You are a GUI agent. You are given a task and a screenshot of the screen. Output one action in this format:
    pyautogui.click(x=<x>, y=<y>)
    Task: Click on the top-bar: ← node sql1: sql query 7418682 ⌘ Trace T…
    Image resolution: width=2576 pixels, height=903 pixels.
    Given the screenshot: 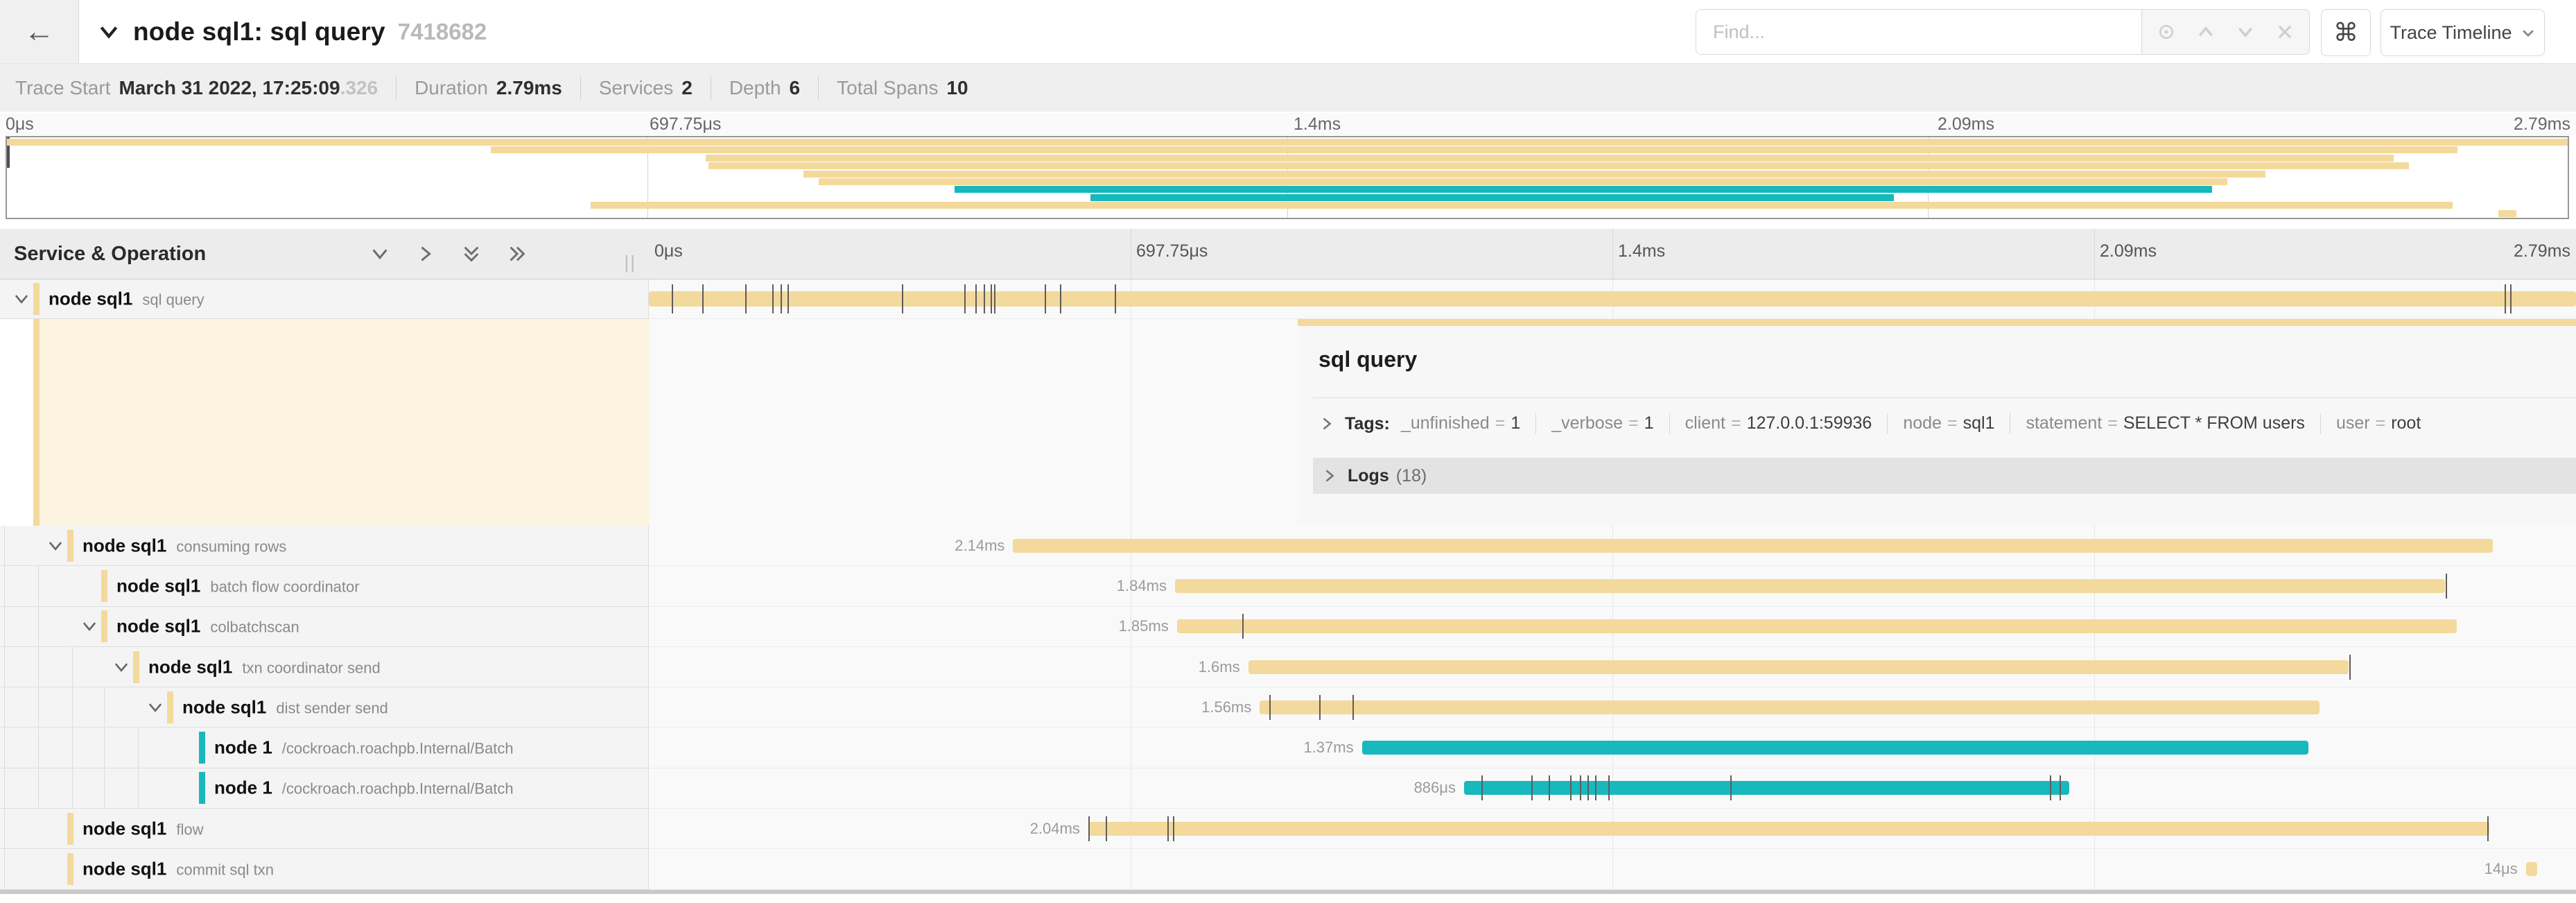 What is the action you would take?
    pyautogui.click(x=1288, y=32)
    